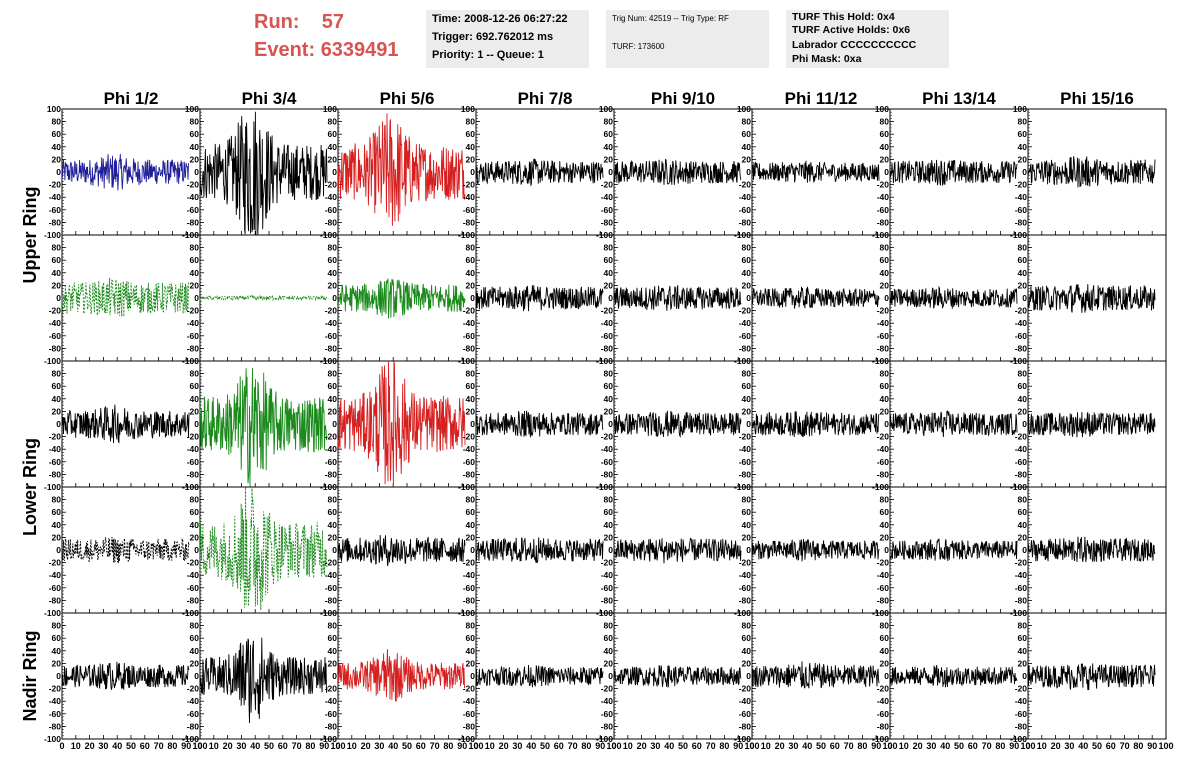 Image resolution: width=1196 pixels, height=772 pixels. Describe the element at coordinates (326, 36) in the screenshot. I see `run-event-header: Run: 57 Event: 6339491` at that location.